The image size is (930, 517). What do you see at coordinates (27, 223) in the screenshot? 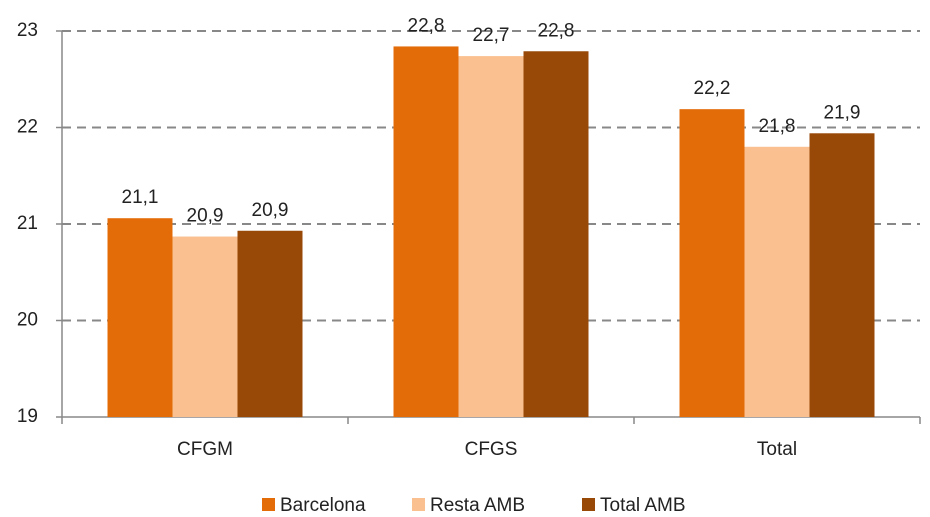
I see `y-tick-label: 21` at bounding box center [27, 223].